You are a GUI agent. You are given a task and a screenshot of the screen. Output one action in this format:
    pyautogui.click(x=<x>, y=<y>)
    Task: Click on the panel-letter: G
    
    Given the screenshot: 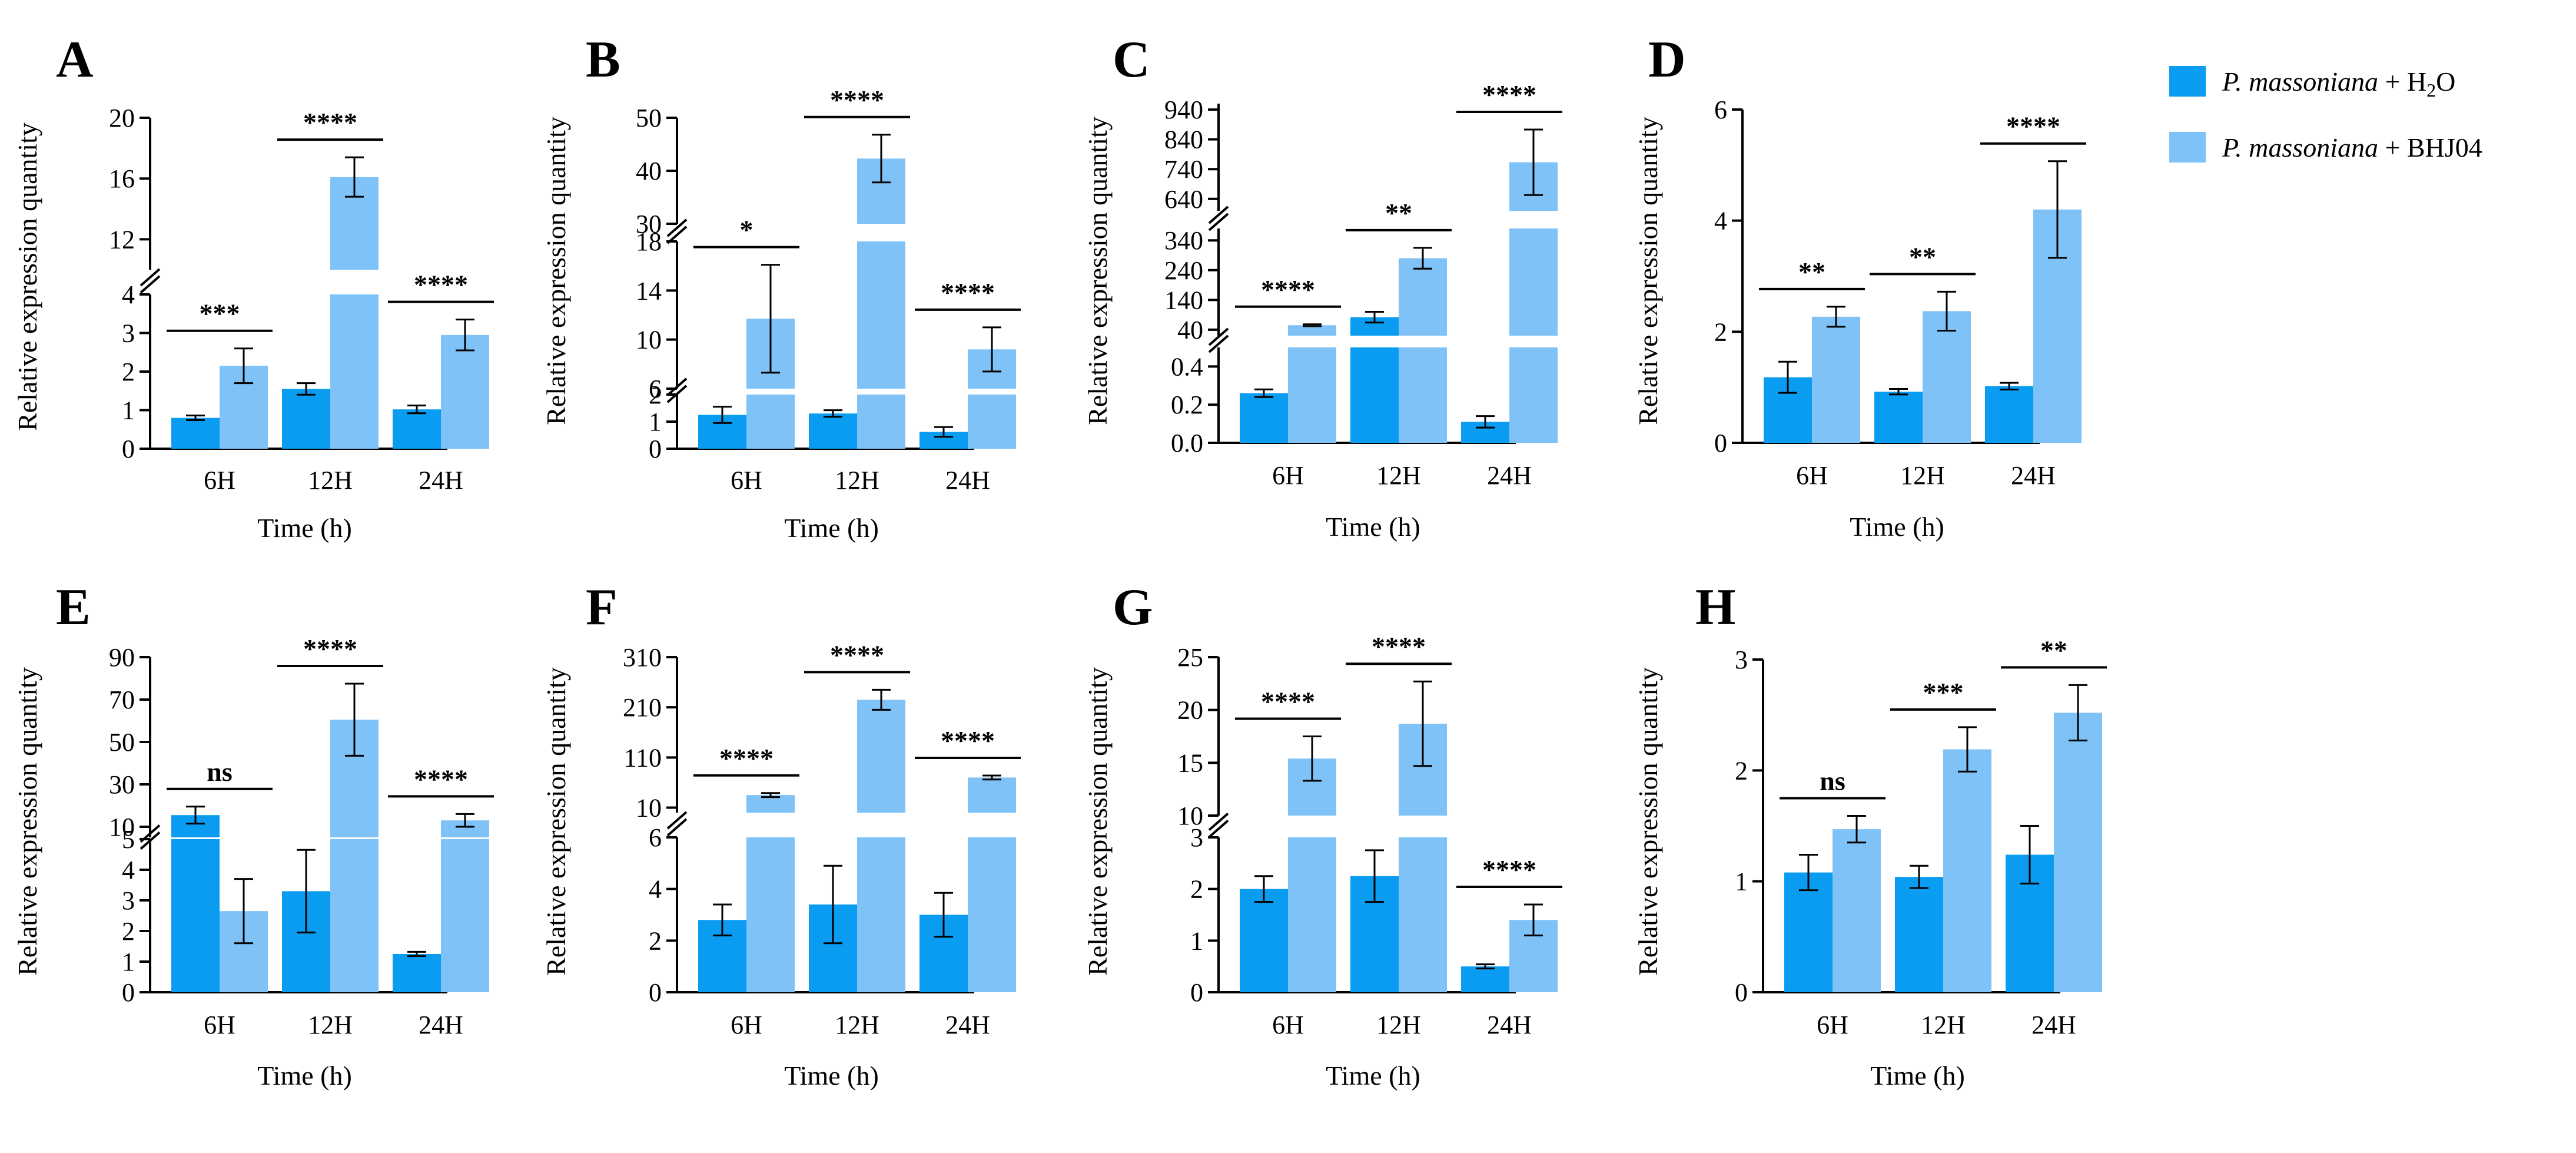 What is the action you would take?
    pyautogui.click(x=1133, y=607)
    